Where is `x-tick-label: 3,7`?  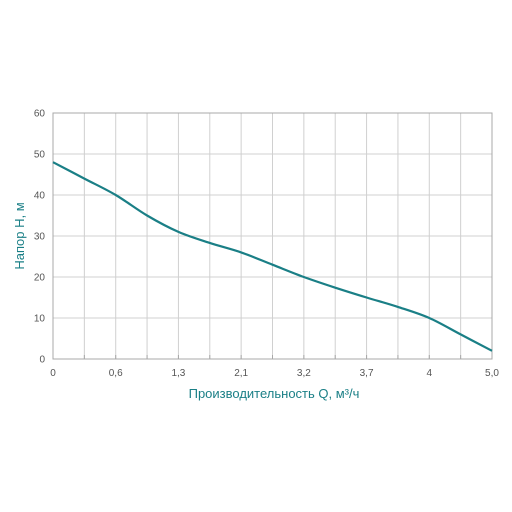
x-tick-label: 3,7 is located at coordinates (367, 373).